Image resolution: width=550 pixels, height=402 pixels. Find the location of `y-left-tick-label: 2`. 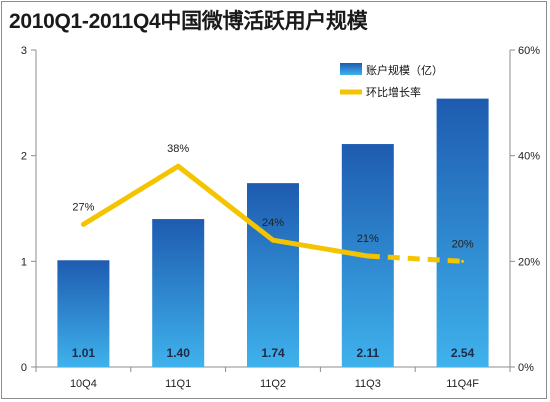

y-left-tick-label: 2 is located at coordinates (24, 157).